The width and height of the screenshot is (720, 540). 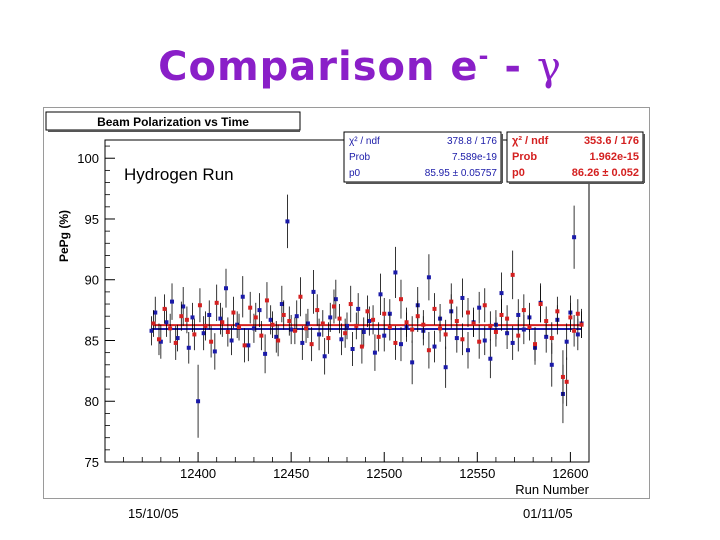 What do you see at coordinates (92, 219) in the screenshot?
I see `y-tick-label: 95` at bounding box center [92, 219].